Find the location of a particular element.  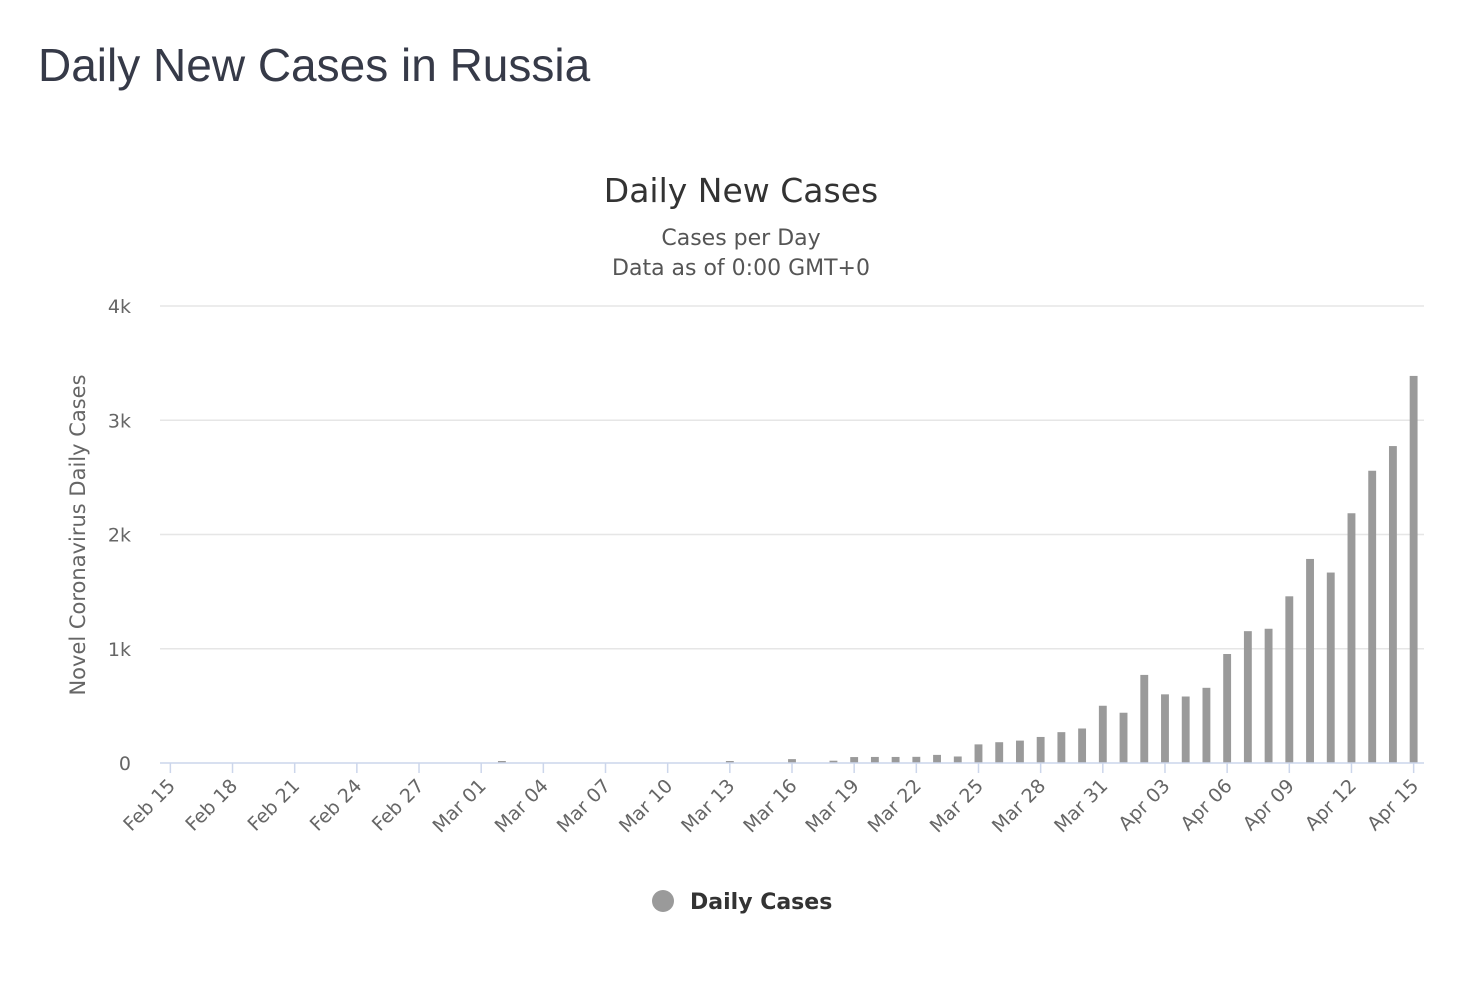

x-tick-label: Mar 16 is located at coordinates (770, 806).